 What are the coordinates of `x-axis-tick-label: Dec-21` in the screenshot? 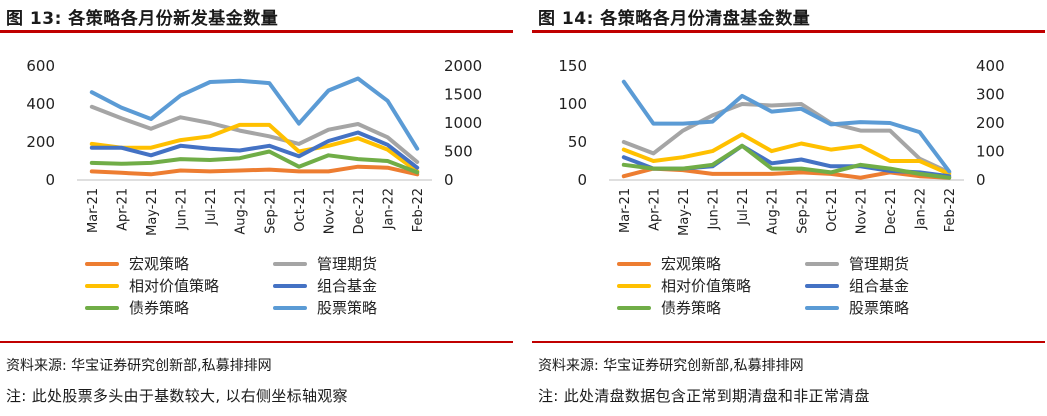 It's located at (359, 211).